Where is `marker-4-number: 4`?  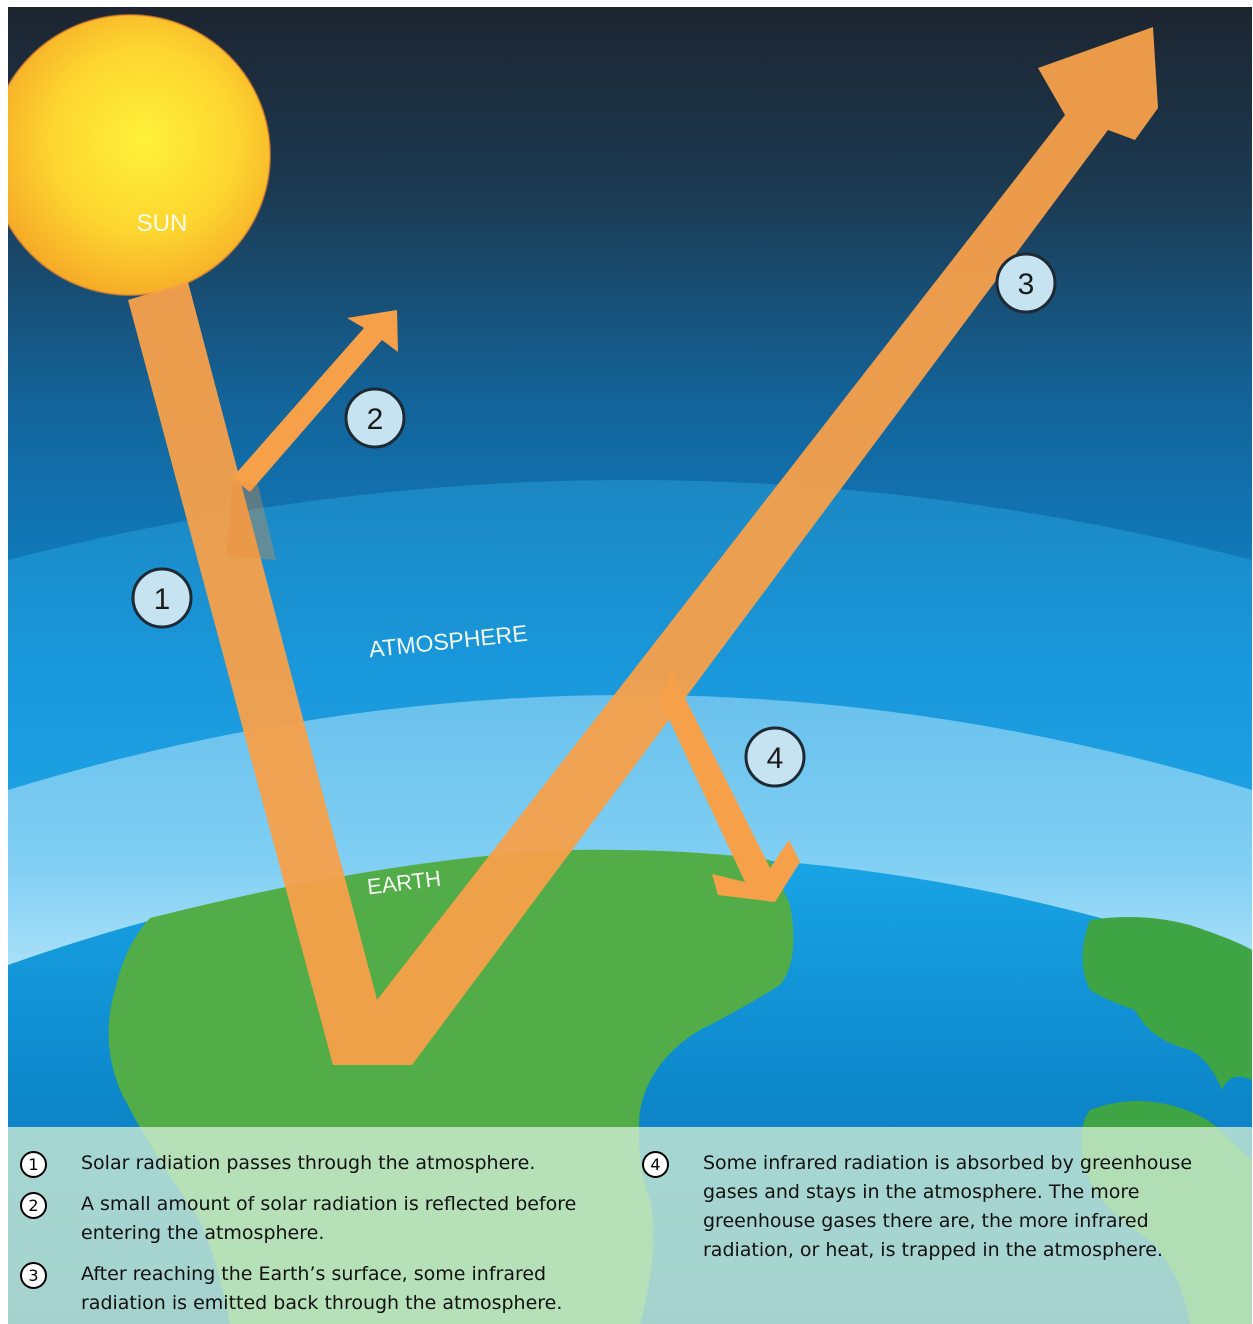 marker-4-number: 4 is located at coordinates (775, 758).